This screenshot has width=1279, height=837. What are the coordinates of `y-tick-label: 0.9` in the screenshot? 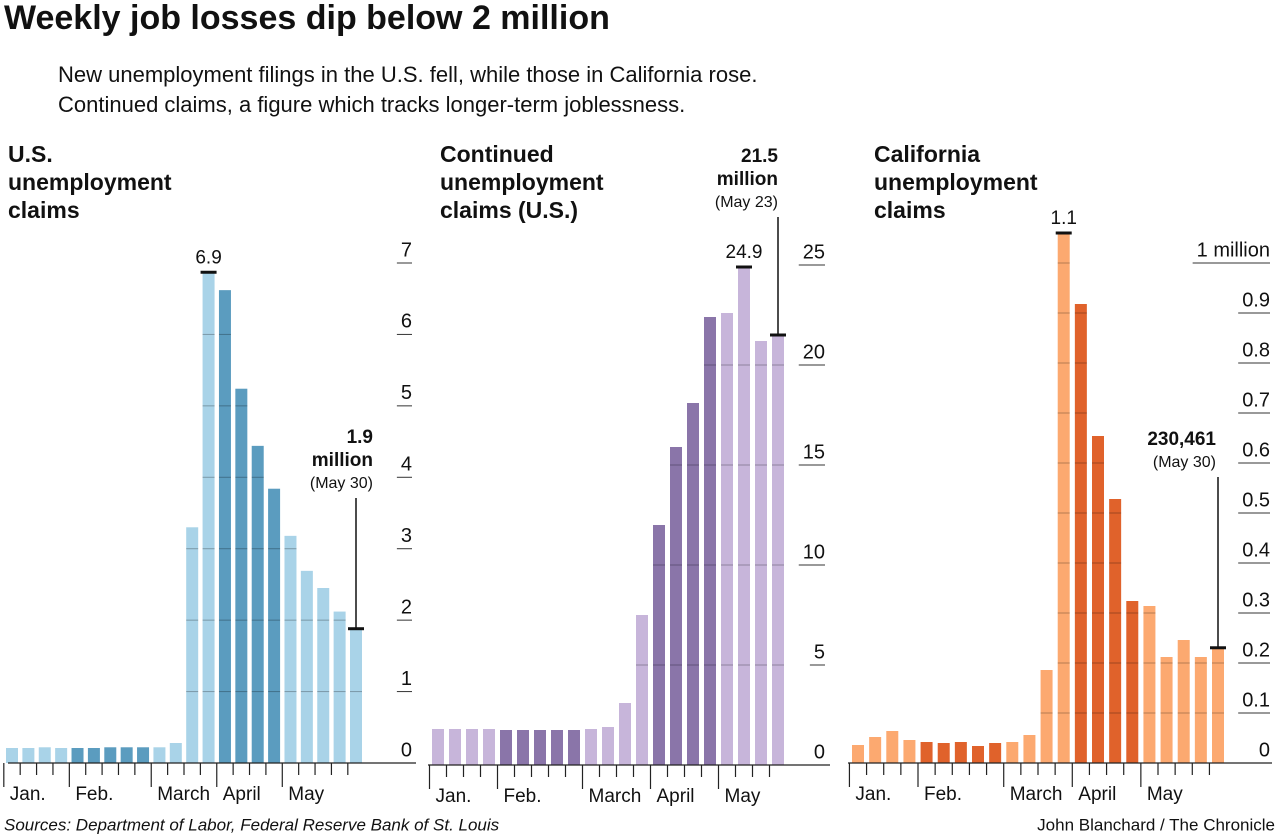 It's located at (1256, 300).